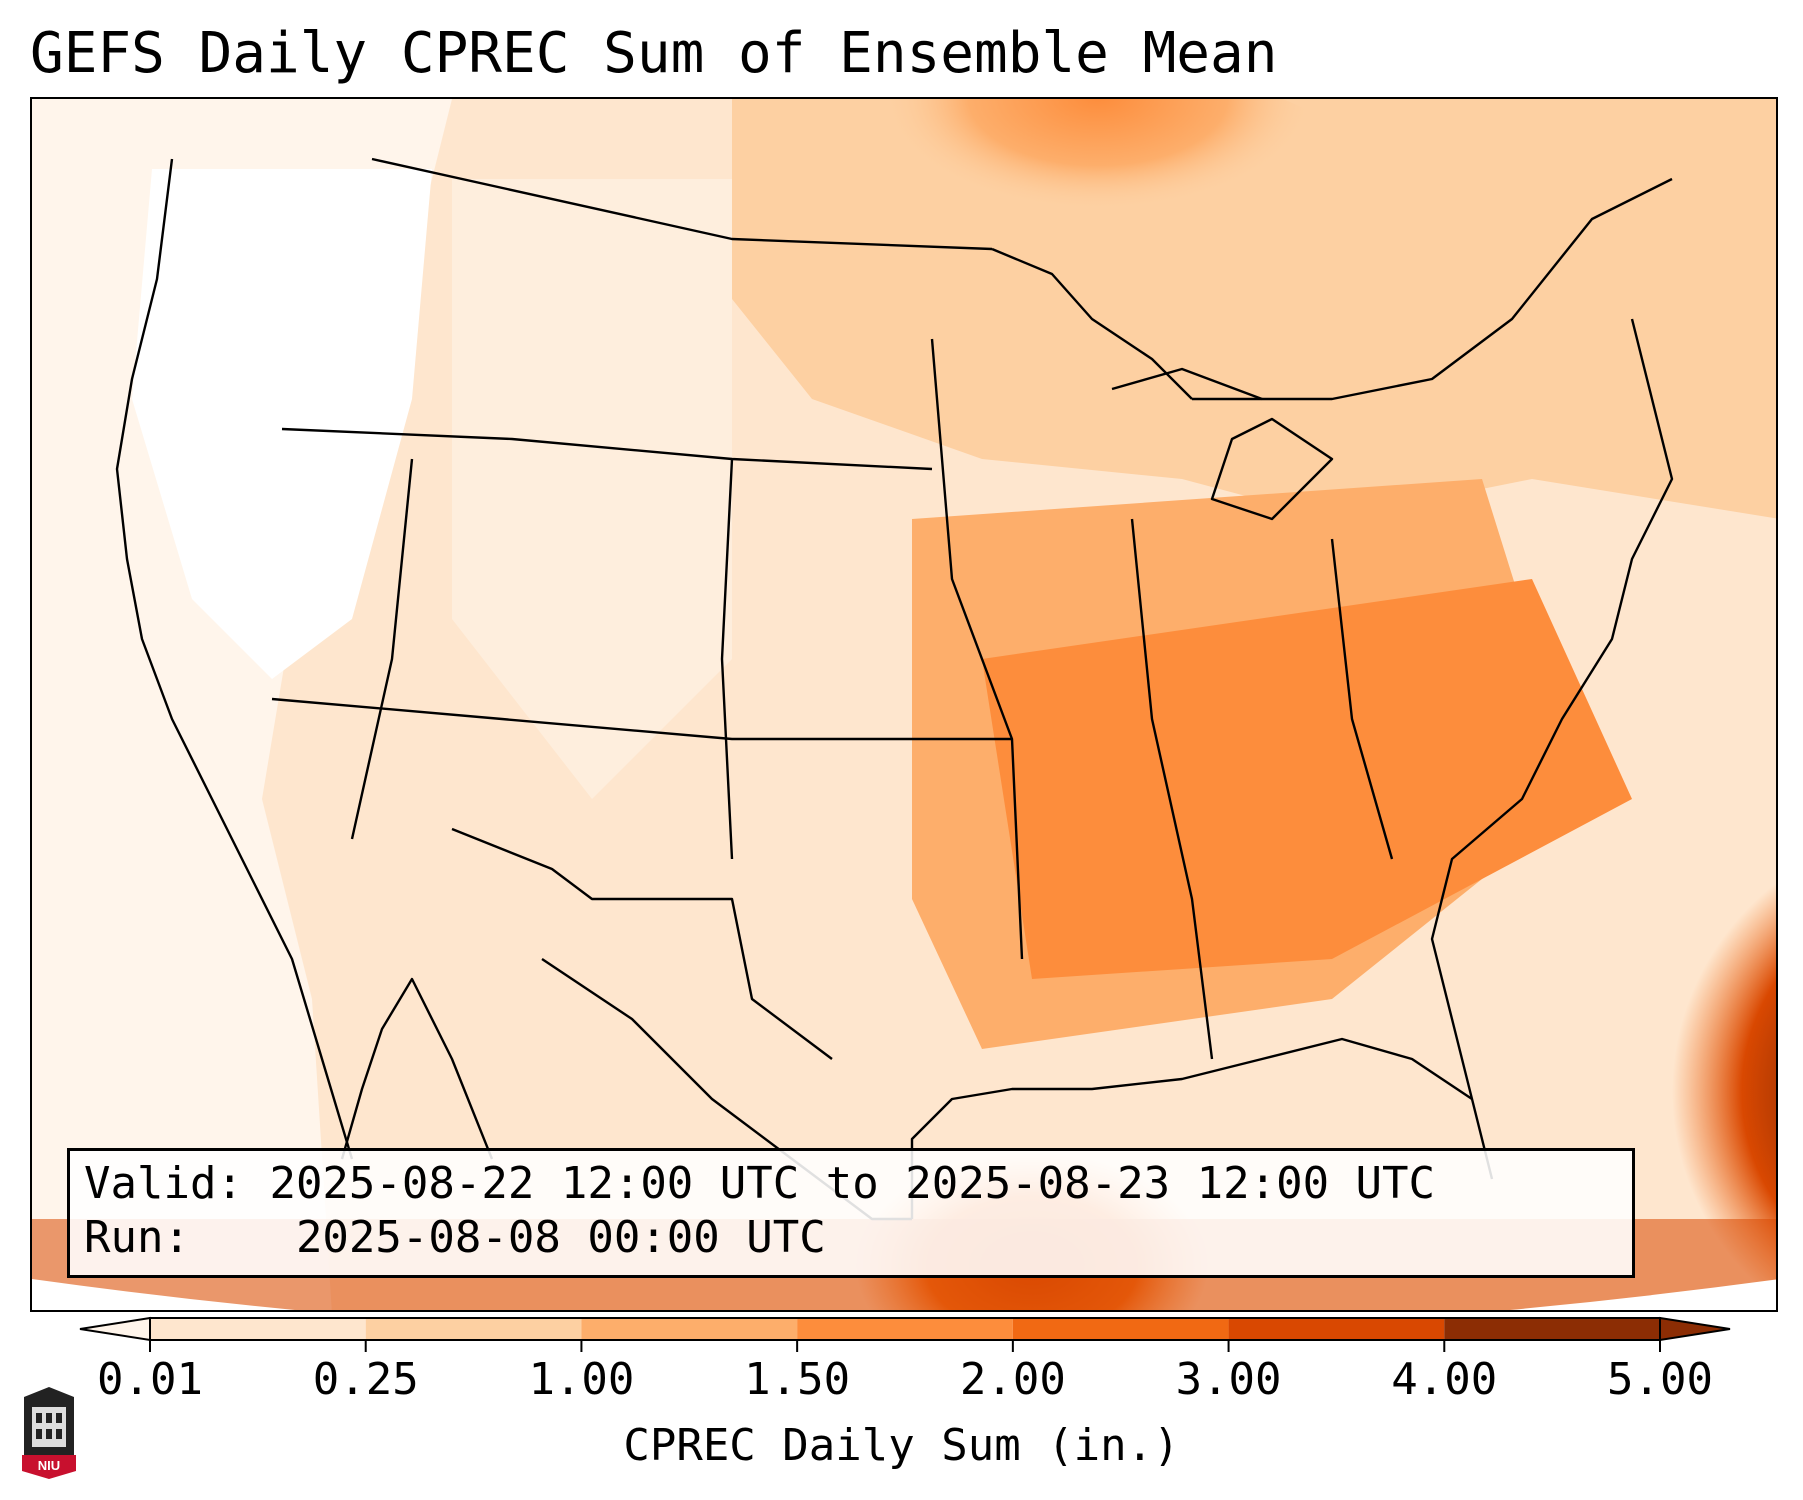 Image resolution: width=1803 pixels, height=1500 pixels. What do you see at coordinates (581, 1379) in the screenshot?
I see `colorbar-tick-label: 1.00` at bounding box center [581, 1379].